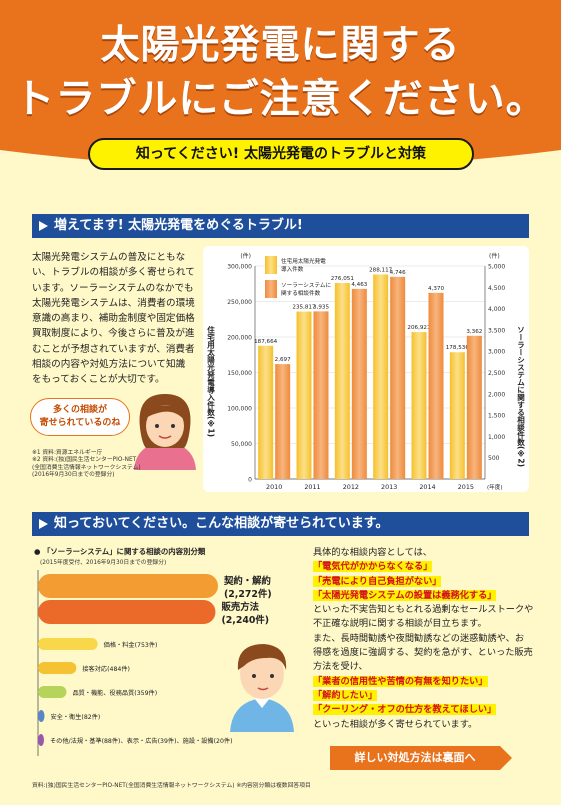  Describe the element at coordinates (250, 480) in the screenshot. I see `y-left-tick-label: 0` at that location.